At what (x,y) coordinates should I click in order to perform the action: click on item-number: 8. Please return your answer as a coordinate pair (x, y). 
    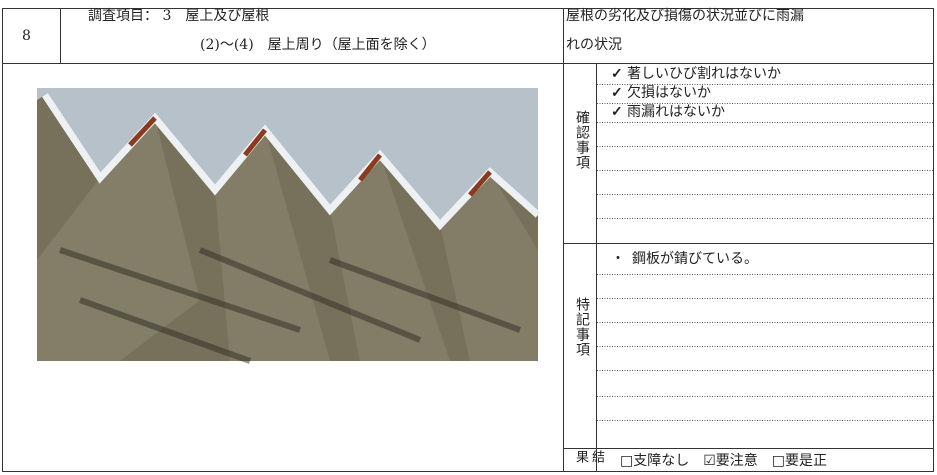
    Looking at the image, I should click on (26, 36).